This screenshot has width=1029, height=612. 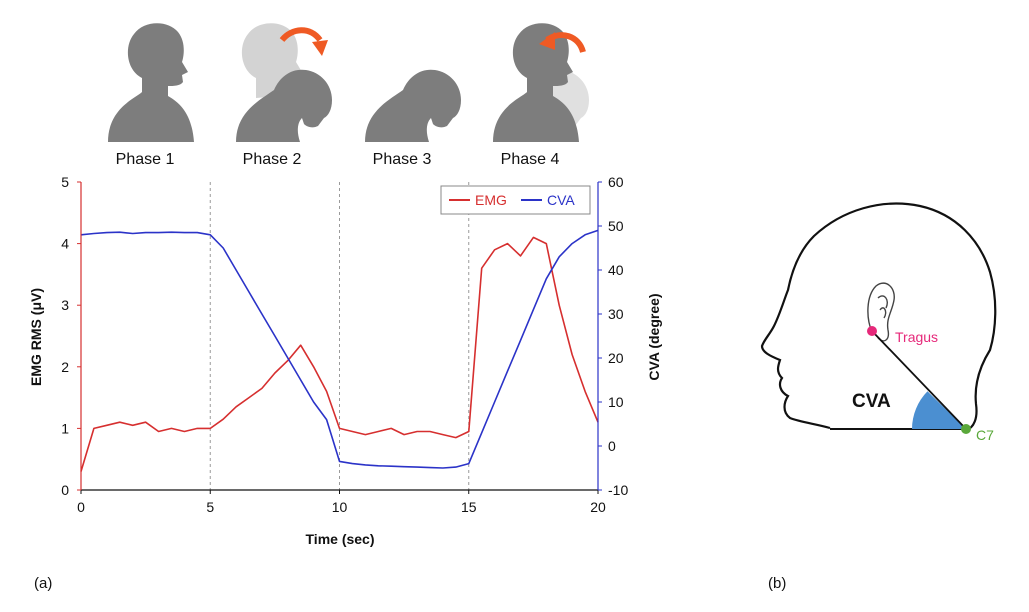 I want to click on phase3-head-icon, so click(x=413, y=105).